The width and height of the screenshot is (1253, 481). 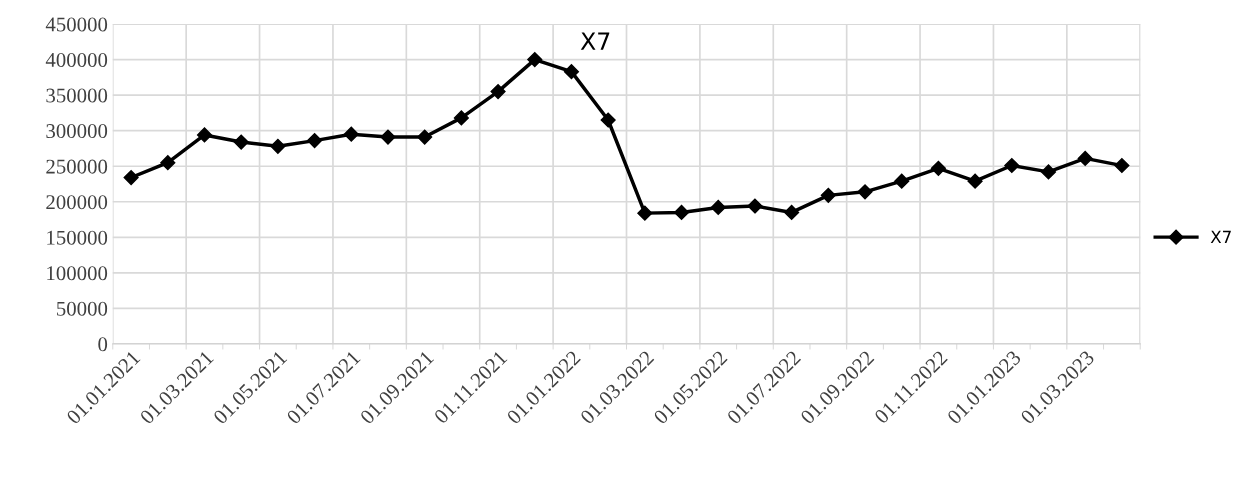 I want to click on y-tick-label: 350000, so click(x=77, y=95).